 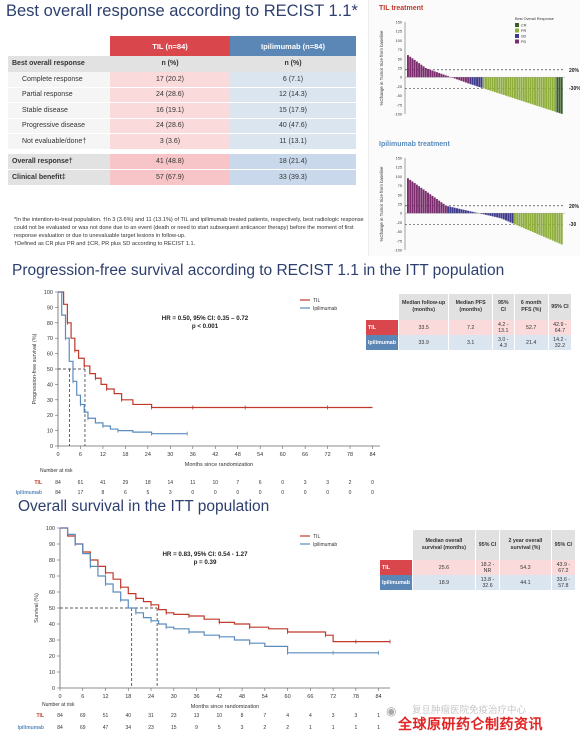 I want to click on summary-row: Clinical benefit‡ 57 (67.9) 33 (39.3), so click(x=182, y=177).